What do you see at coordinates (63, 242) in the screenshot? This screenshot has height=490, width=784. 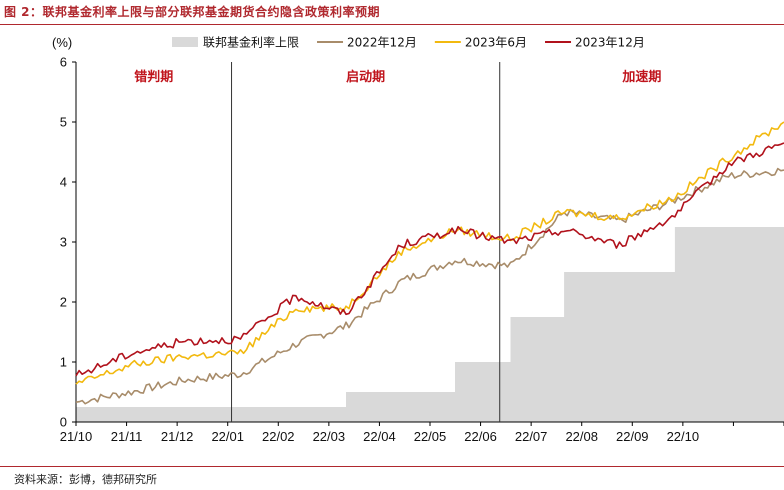 I see `y-tick-label: 3` at bounding box center [63, 242].